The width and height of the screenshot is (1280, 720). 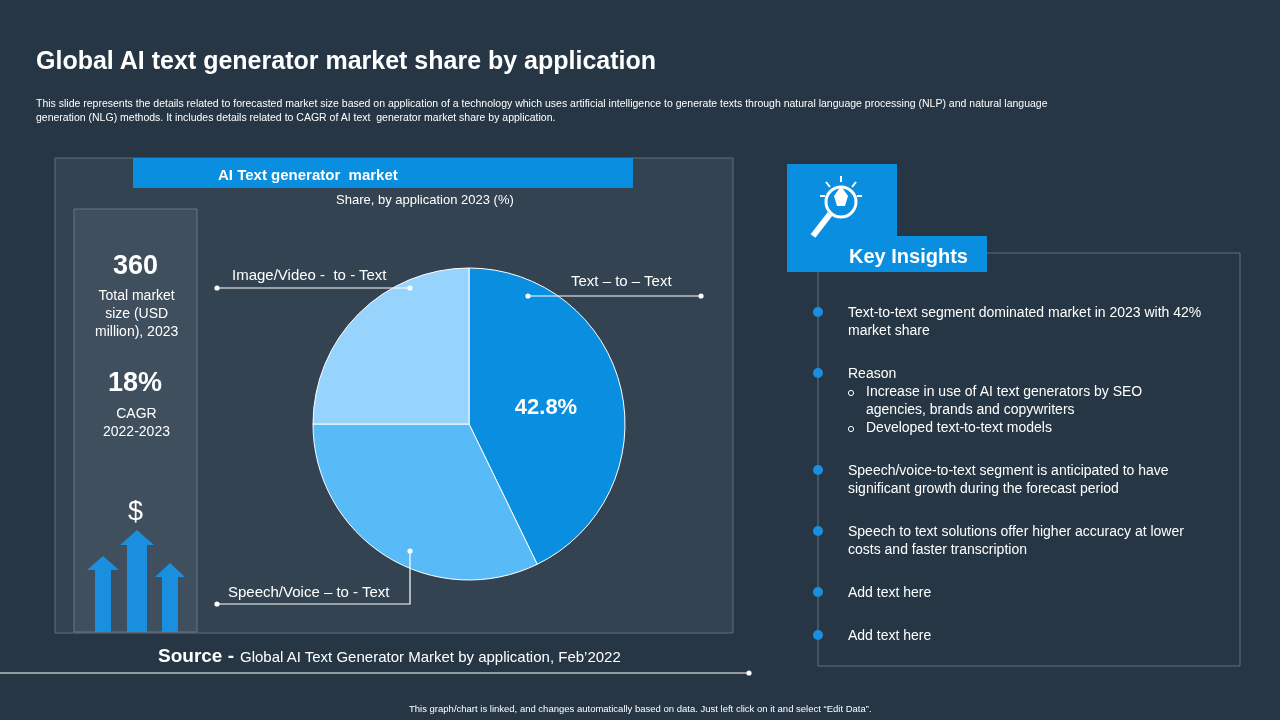 What do you see at coordinates (872, 373) in the screenshot?
I see `text: Reason` at bounding box center [872, 373].